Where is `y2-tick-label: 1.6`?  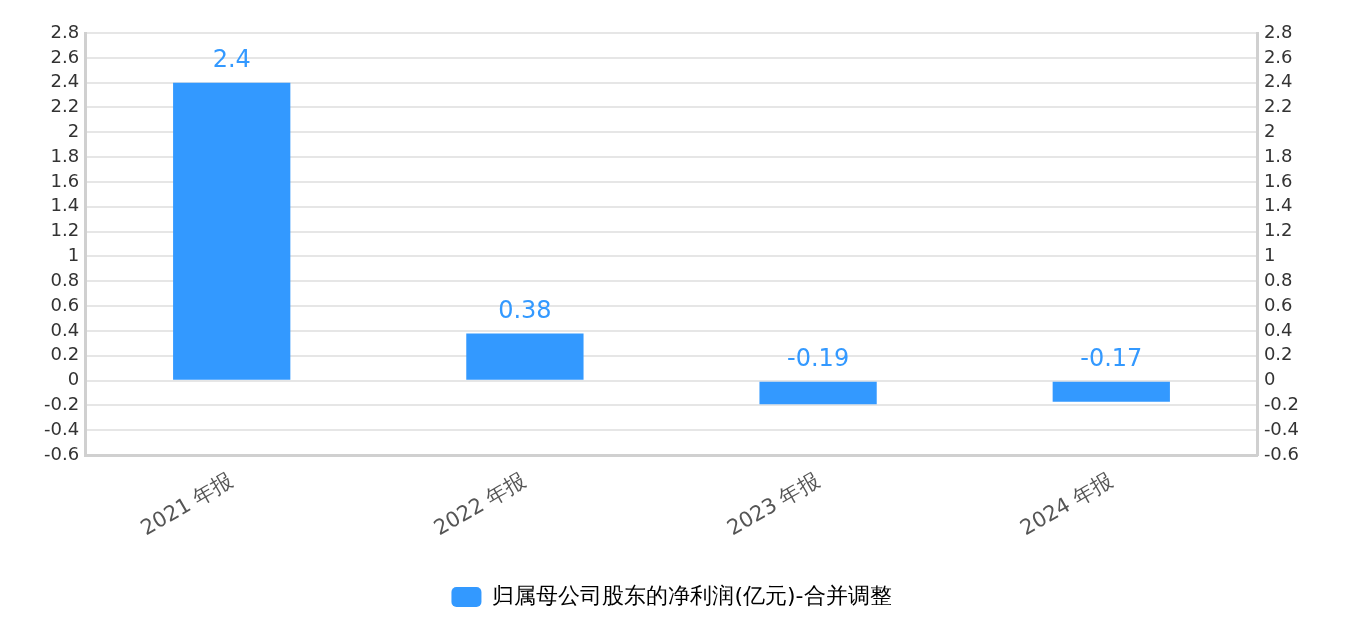 y2-tick-label: 1.6 is located at coordinates (1278, 180).